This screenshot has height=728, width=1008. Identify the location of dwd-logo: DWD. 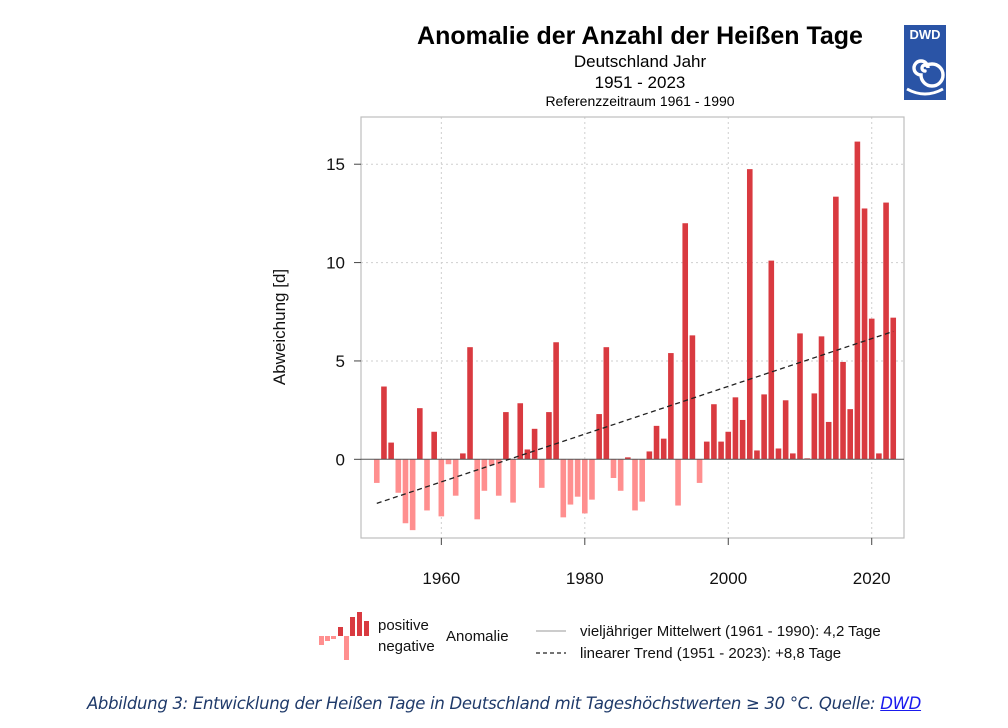
(925, 62).